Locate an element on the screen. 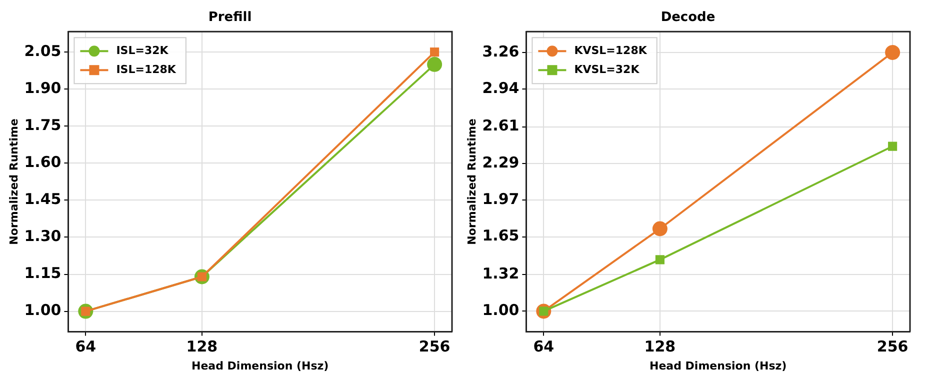  legend-label: ISL=128K is located at coordinates (146, 69).